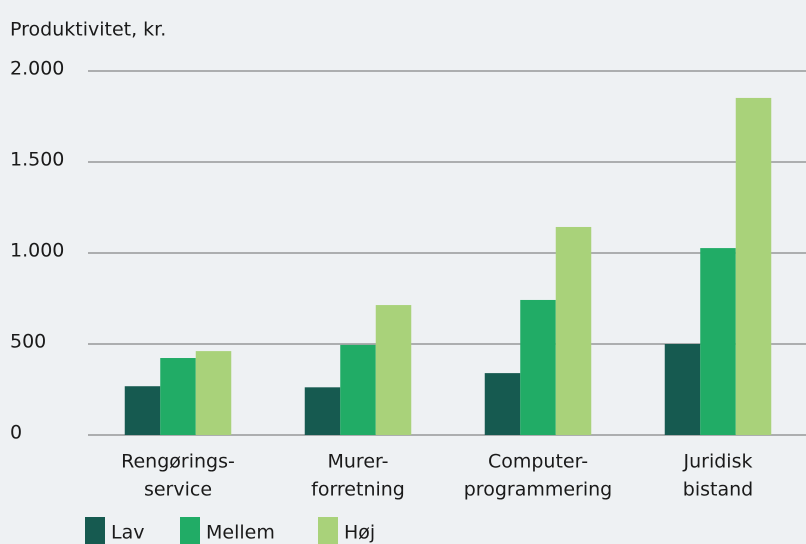 The image size is (806, 544). I want to click on legend-label: Høj, so click(359, 533).